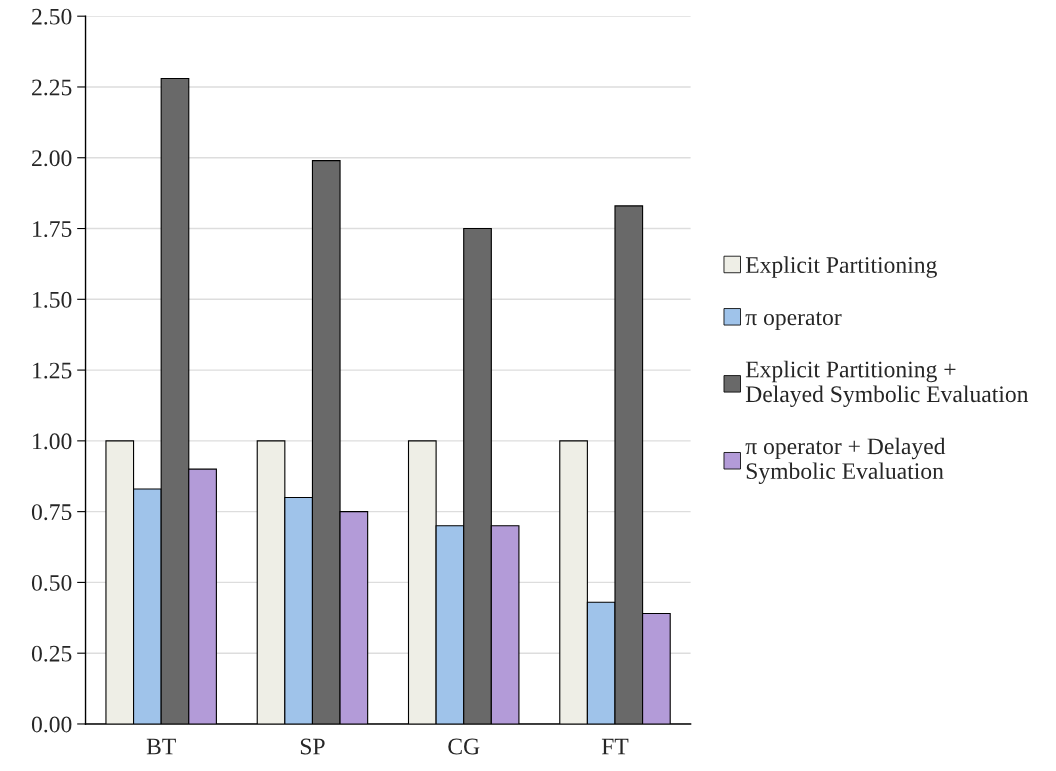 This screenshot has height=771, width=1056. I want to click on y-tick-label: 1.00, so click(52, 441).